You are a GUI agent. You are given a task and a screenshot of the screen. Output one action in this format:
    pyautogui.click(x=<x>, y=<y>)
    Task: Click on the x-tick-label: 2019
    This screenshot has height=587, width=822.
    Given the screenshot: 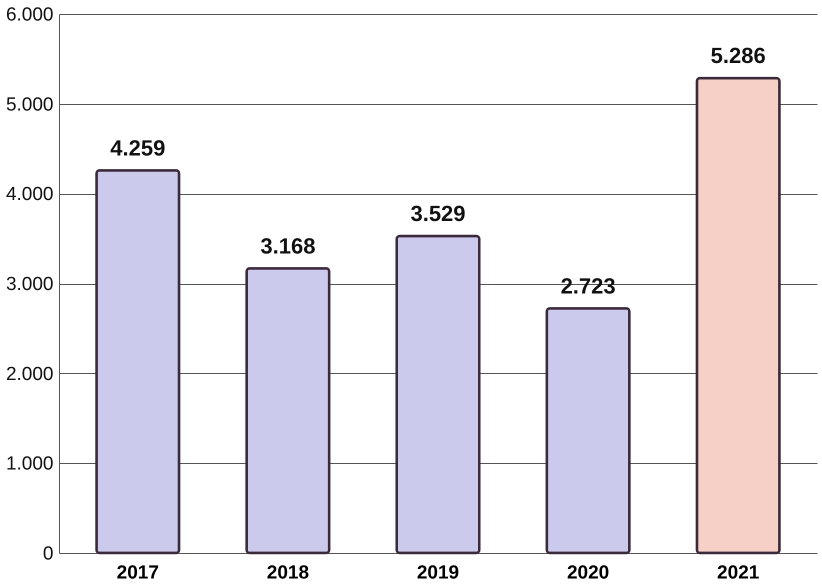 What is the action you would take?
    pyautogui.click(x=438, y=573)
    